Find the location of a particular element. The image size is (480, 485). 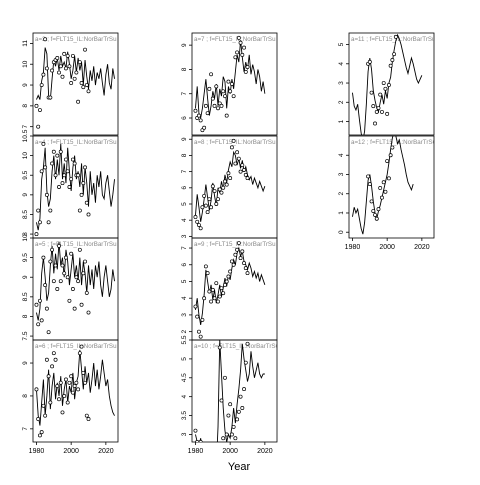

x-axis-label: Year is located at coordinates (239, 467).